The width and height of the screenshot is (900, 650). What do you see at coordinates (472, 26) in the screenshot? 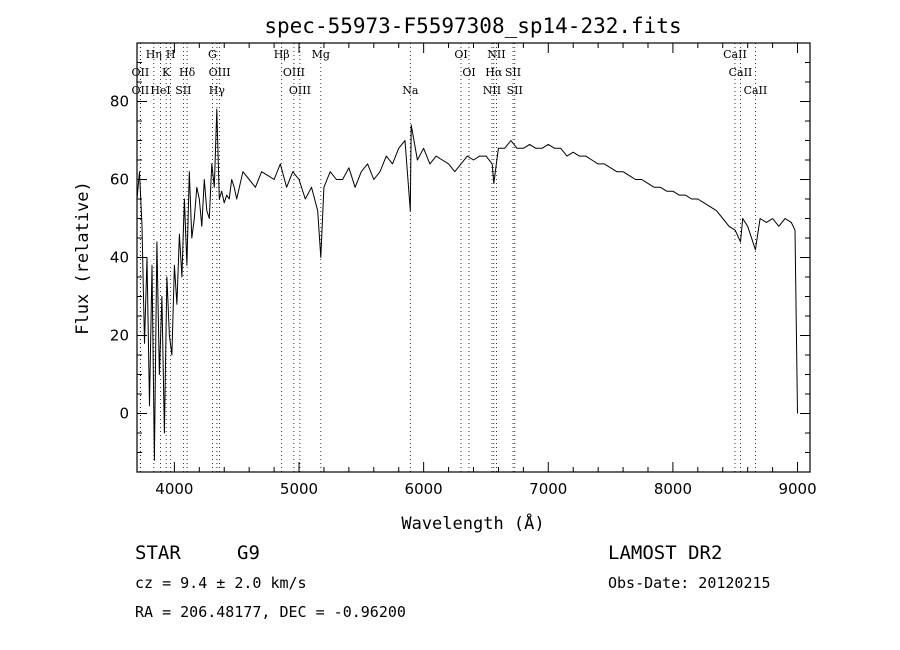
I see `chart-title: spec-55973-F5597308_sp14-232.fits` at bounding box center [472, 26].